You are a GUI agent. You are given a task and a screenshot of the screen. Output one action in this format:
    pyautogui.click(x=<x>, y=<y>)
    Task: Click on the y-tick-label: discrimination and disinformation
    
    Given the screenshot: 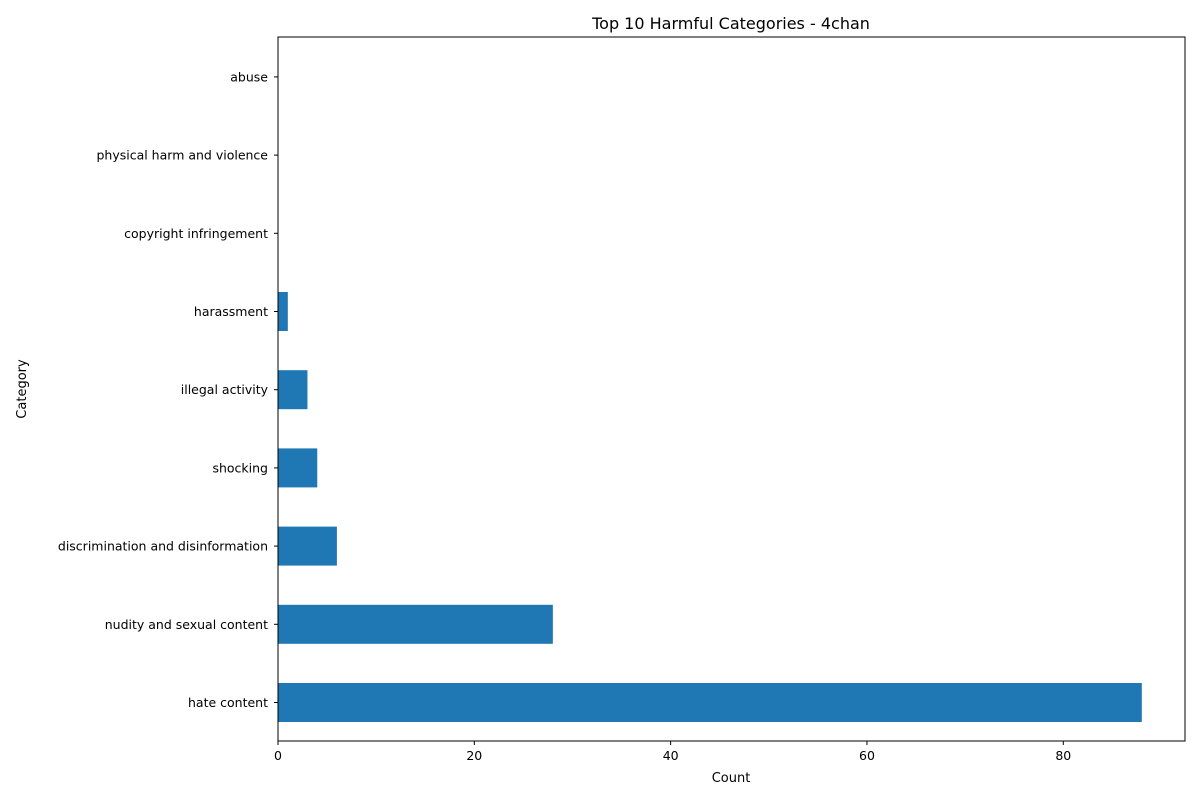 What is the action you would take?
    pyautogui.click(x=163, y=546)
    